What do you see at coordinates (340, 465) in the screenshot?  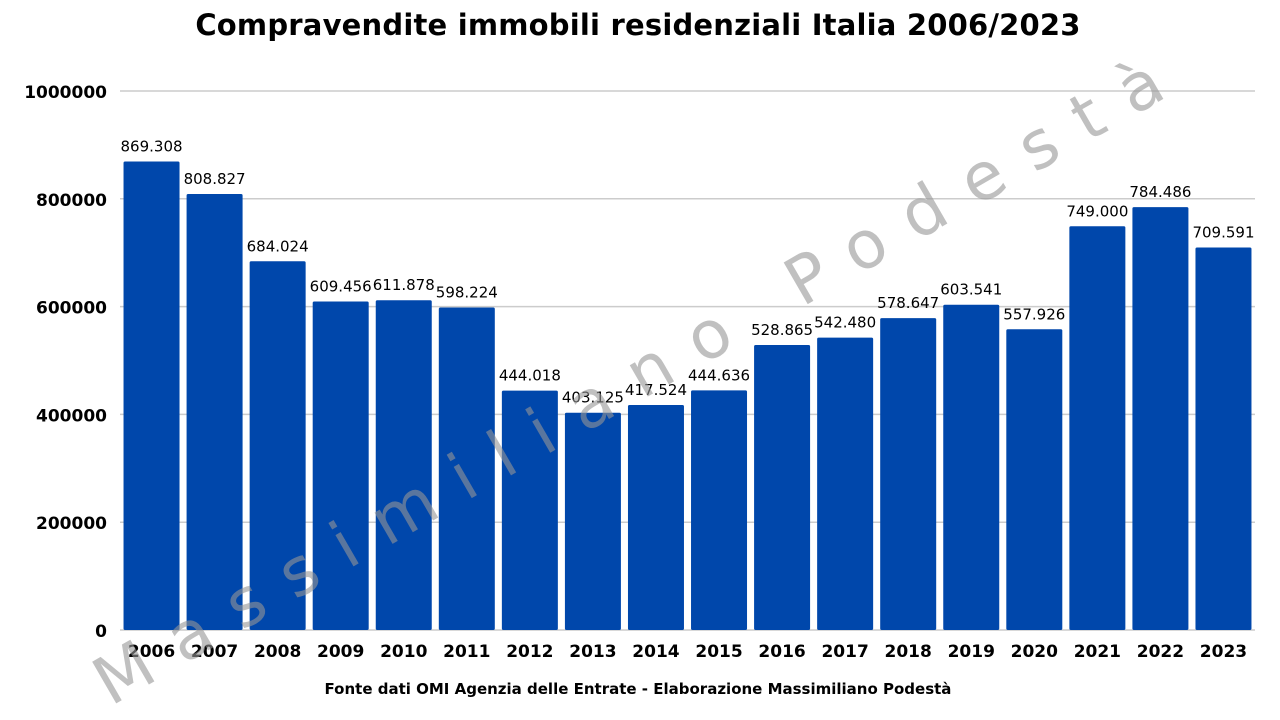 I see `bar-2009` at bounding box center [340, 465].